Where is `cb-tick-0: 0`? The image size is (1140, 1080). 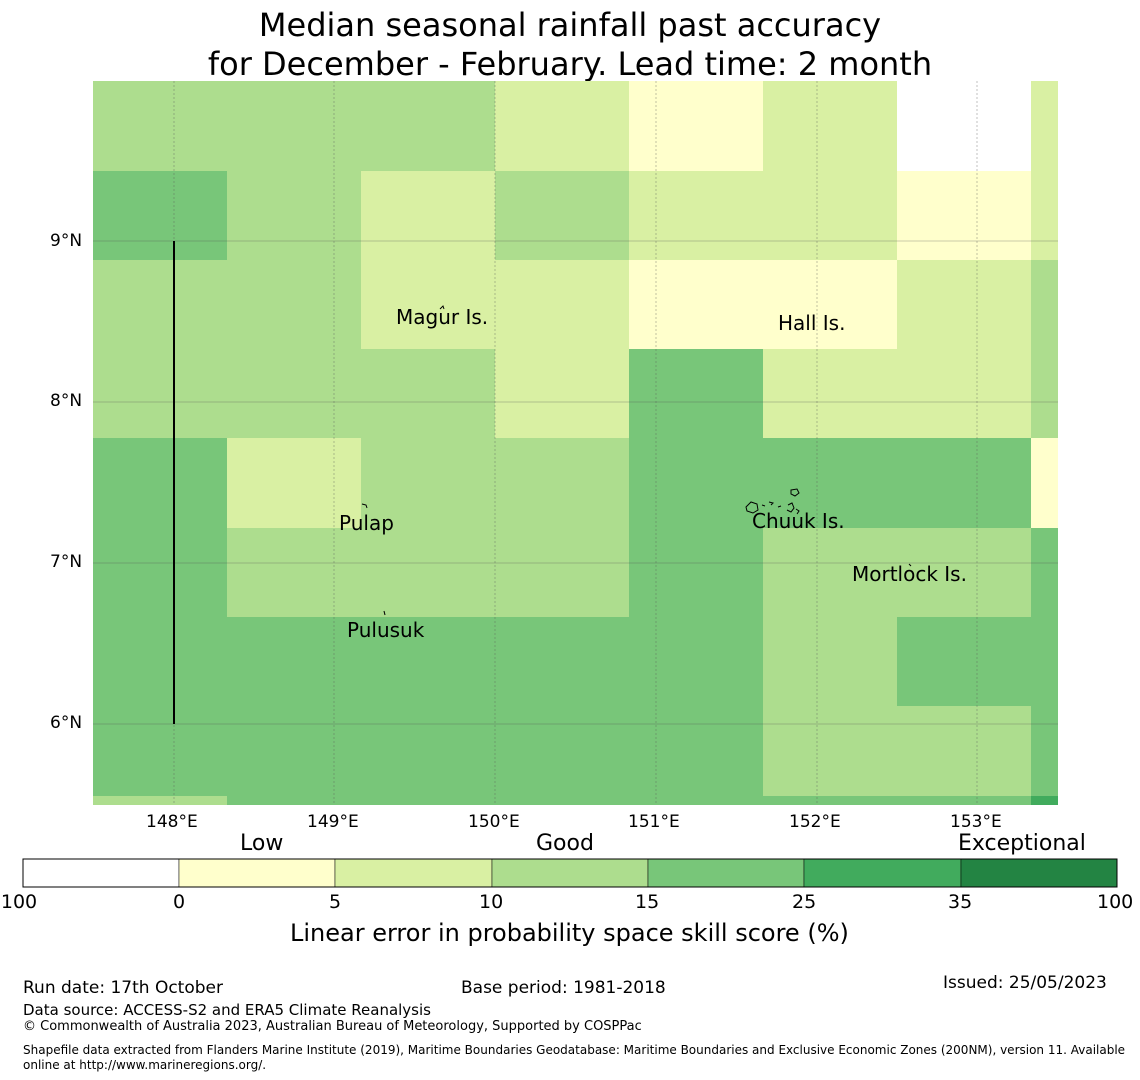
cb-tick-0: 0 is located at coordinates (179, 902).